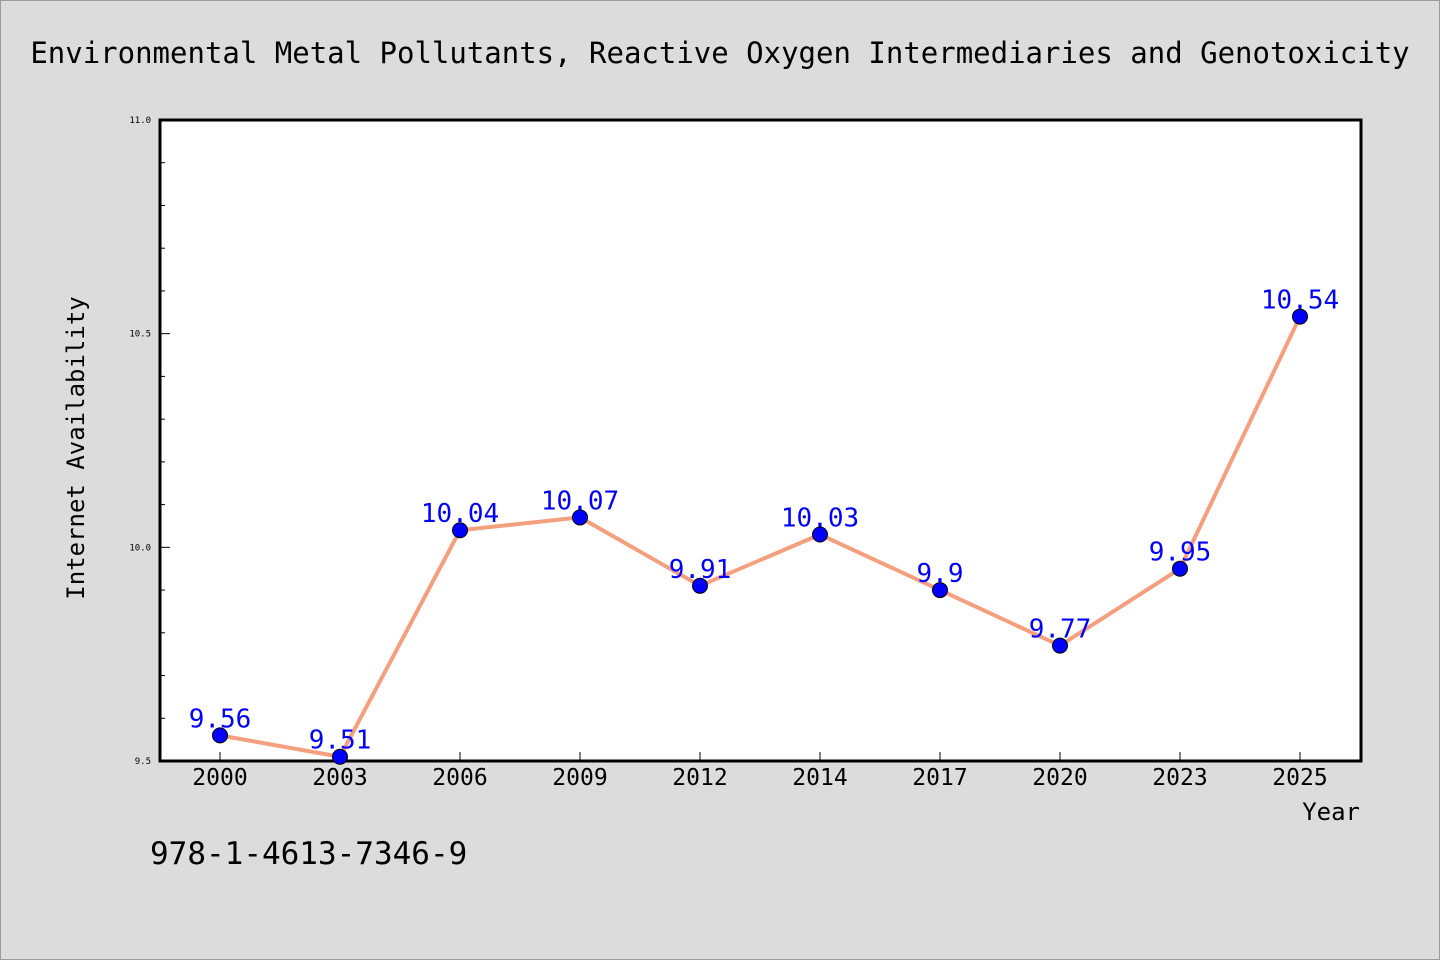 The width and height of the screenshot is (1440, 960). Describe the element at coordinates (760, 771) in the screenshot. I see `x-axis: 2000 2003 2006 2009 2012 2014 2017 2020 2023 2025` at that location.